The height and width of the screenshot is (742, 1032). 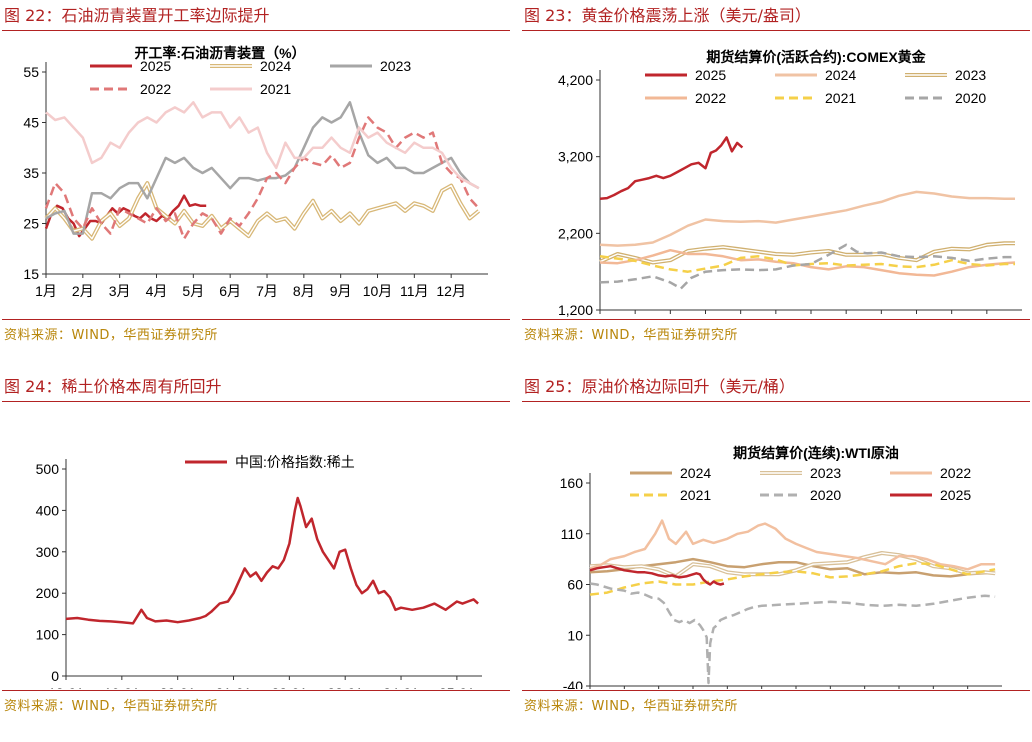 What do you see at coordinates (48, 552) in the screenshot?
I see `y-tick-label: 300` at bounding box center [48, 552].